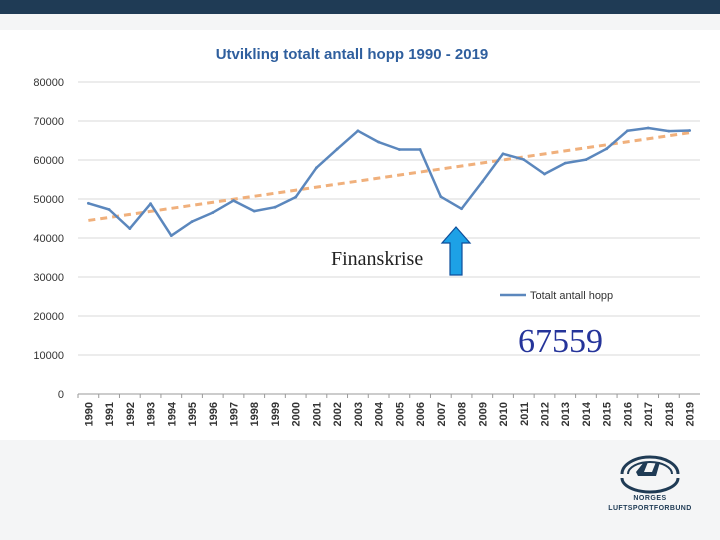  I want to click on logo-mark, so click(650, 474).